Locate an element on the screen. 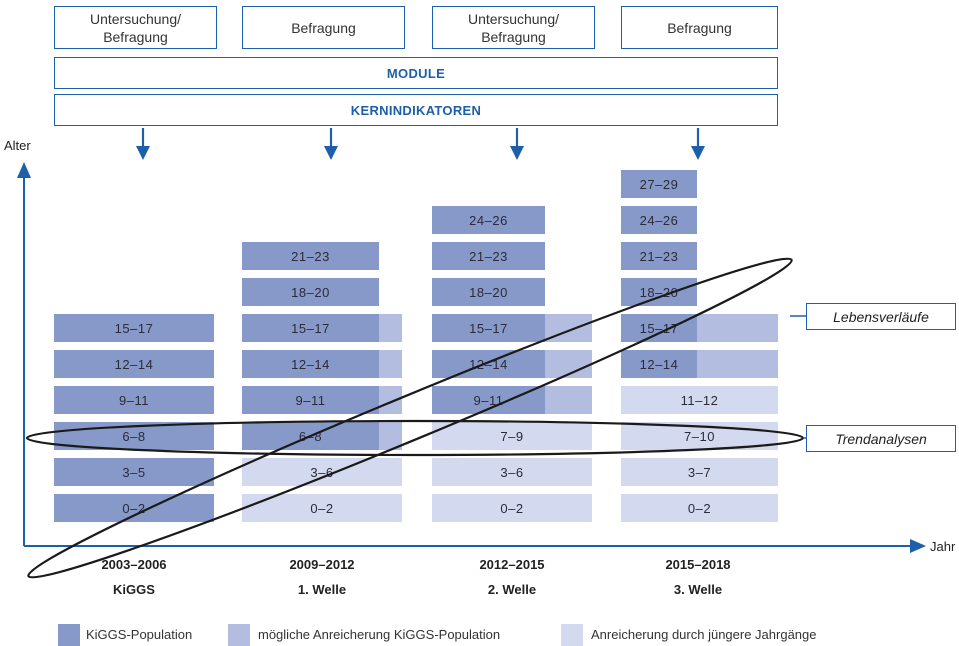  top-box-1: Untersuchung/ Befragung is located at coordinates (135, 27).